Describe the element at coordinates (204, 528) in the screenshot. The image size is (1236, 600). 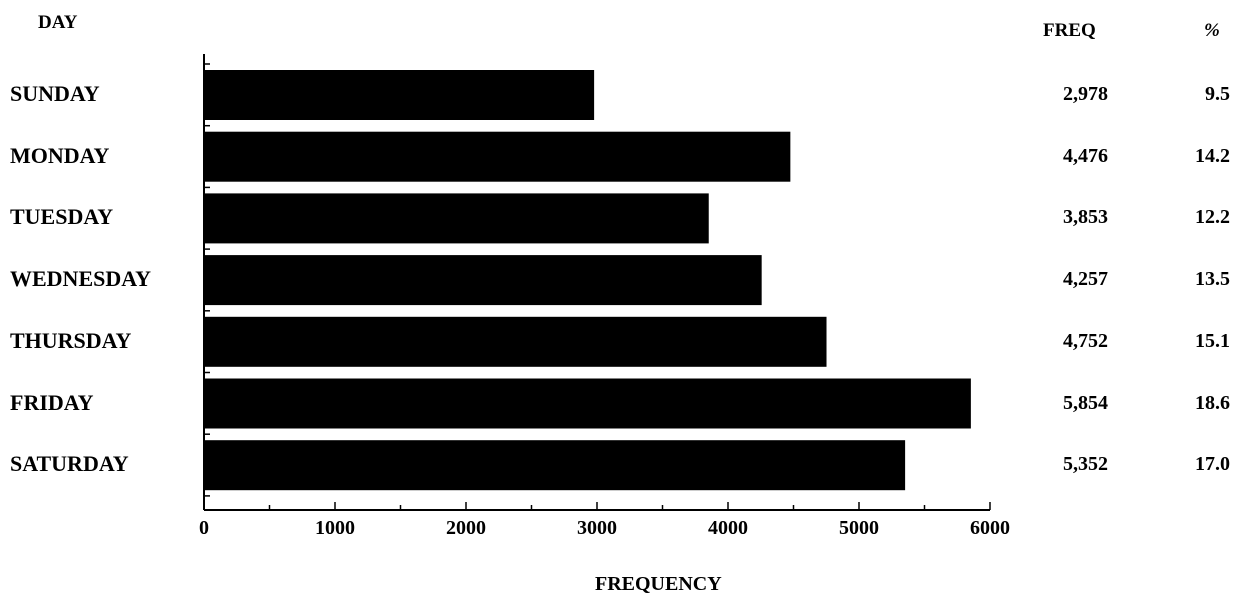
I see `x-tick-label: 0` at that location.